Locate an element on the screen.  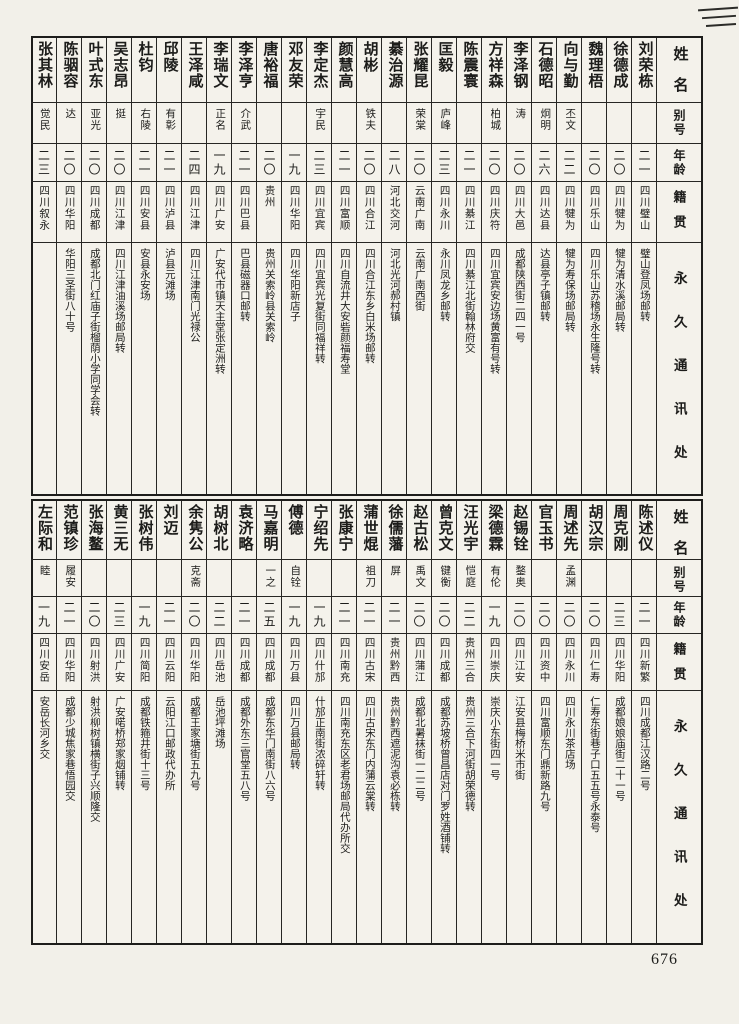
name-cell: 张康宁 is located at coordinates (344, 530).